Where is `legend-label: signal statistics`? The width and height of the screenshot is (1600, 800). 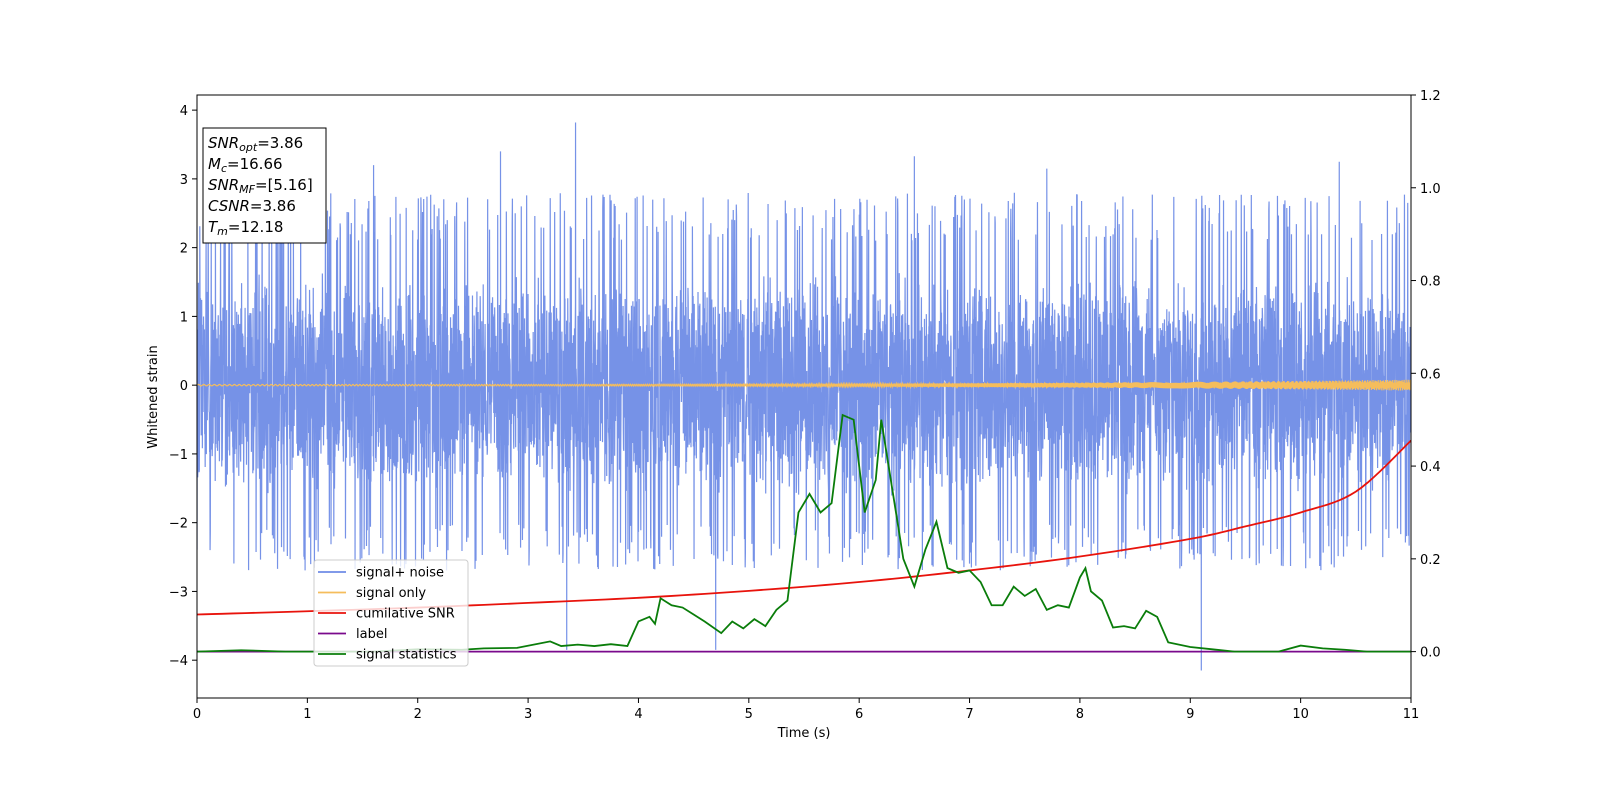 legend-label: signal statistics is located at coordinates (406, 655).